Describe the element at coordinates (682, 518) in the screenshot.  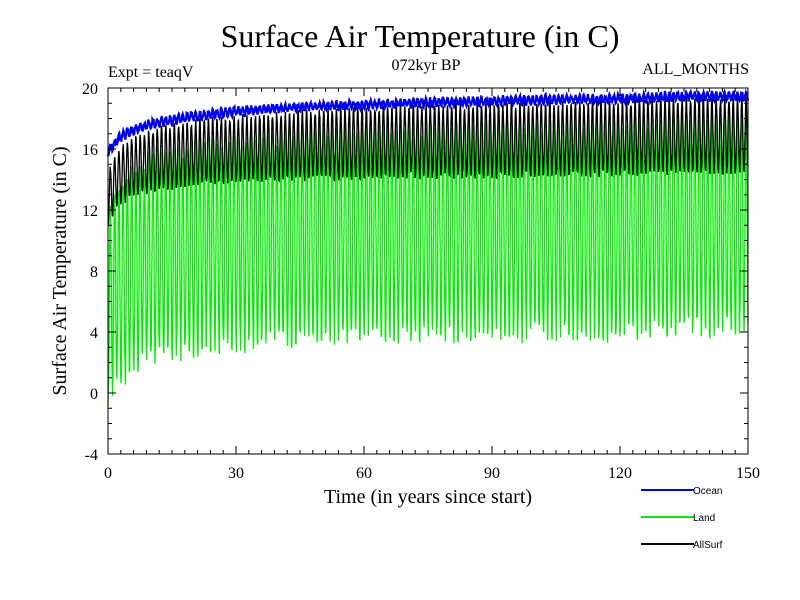
I see `legend: Ocean Land AllSurf` at that location.